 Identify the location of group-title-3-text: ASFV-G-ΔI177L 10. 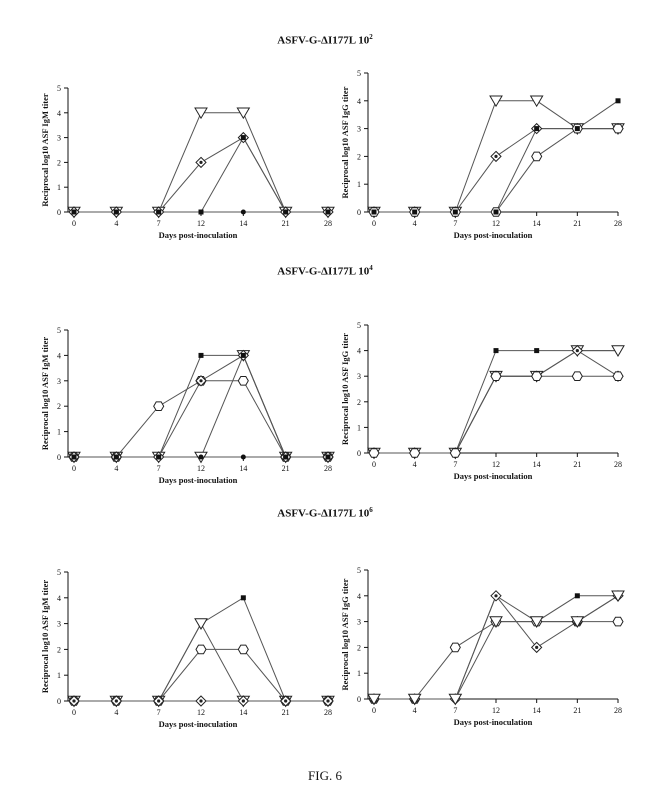
(323, 513).